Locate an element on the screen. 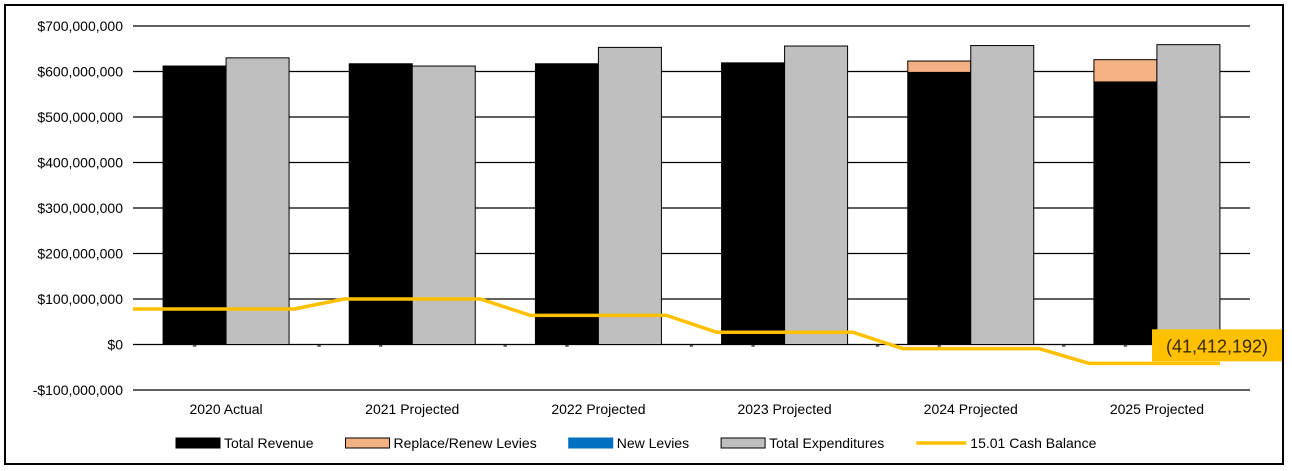 Image resolution: width=1292 pixels, height=471 pixels. legend-label: 15.01 Cash Balance is located at coordinates (1033, 443).